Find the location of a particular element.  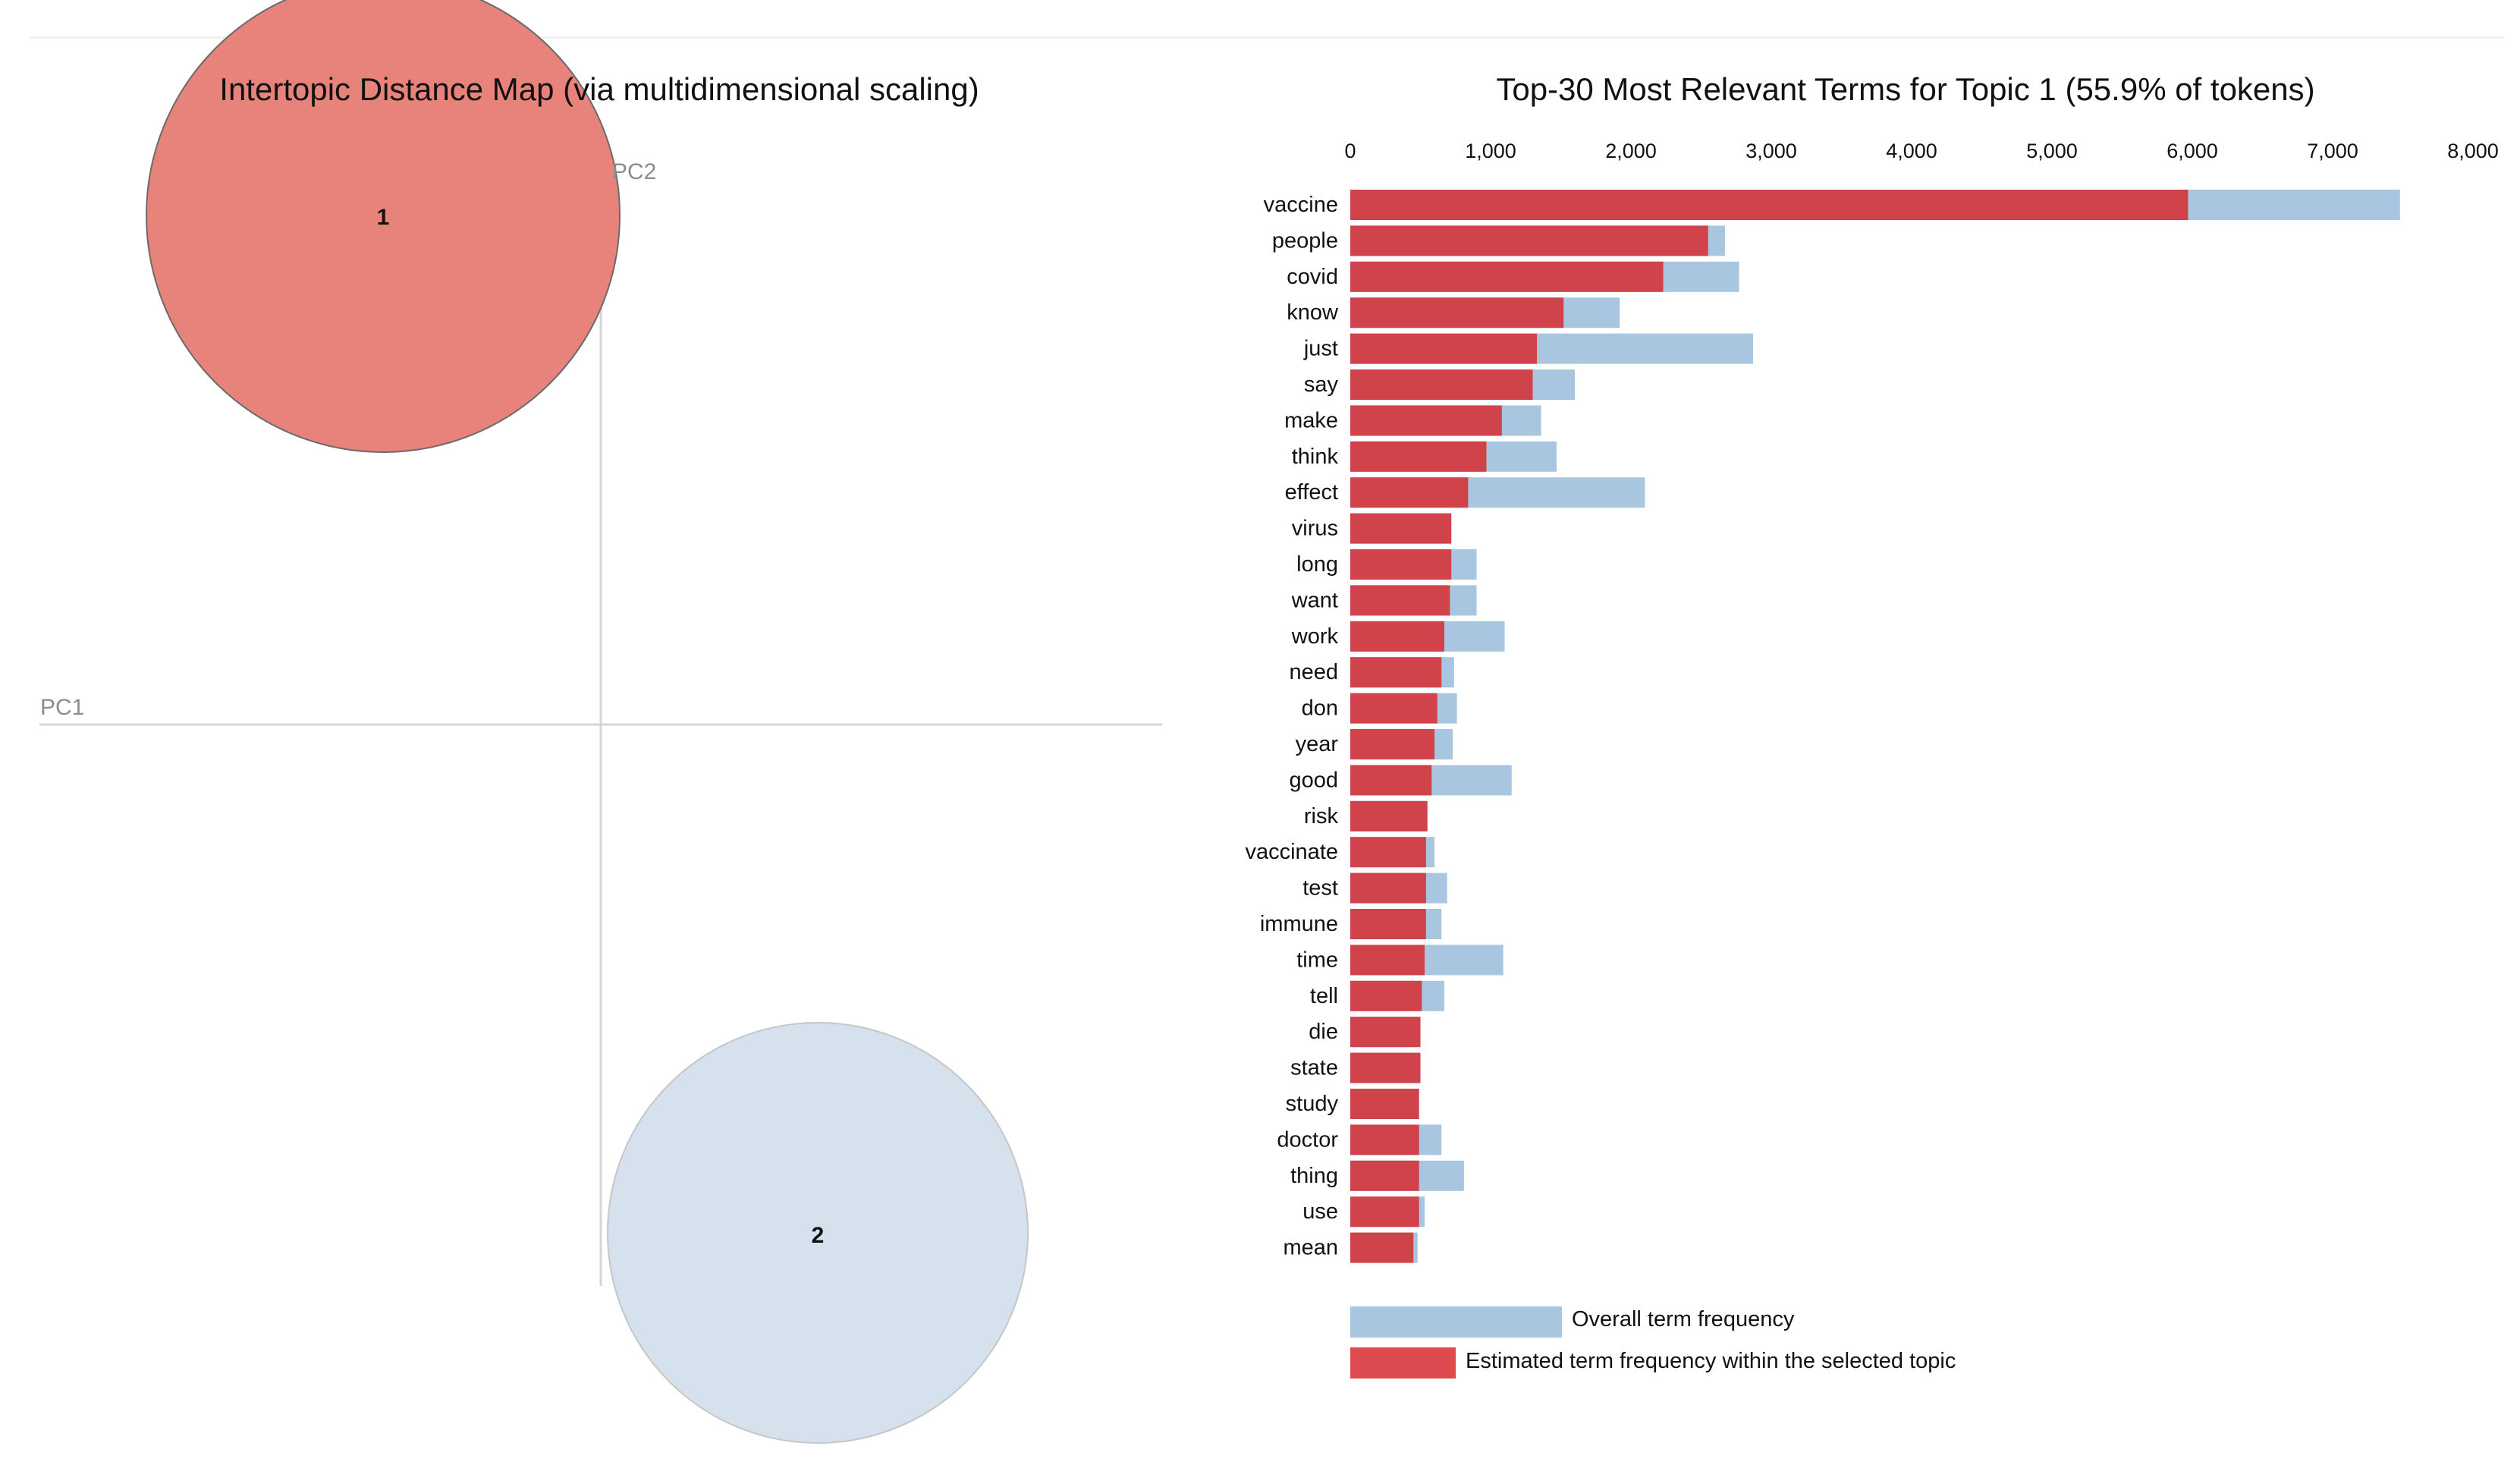

term-label-don: don is located at coordinates (1320, 708).